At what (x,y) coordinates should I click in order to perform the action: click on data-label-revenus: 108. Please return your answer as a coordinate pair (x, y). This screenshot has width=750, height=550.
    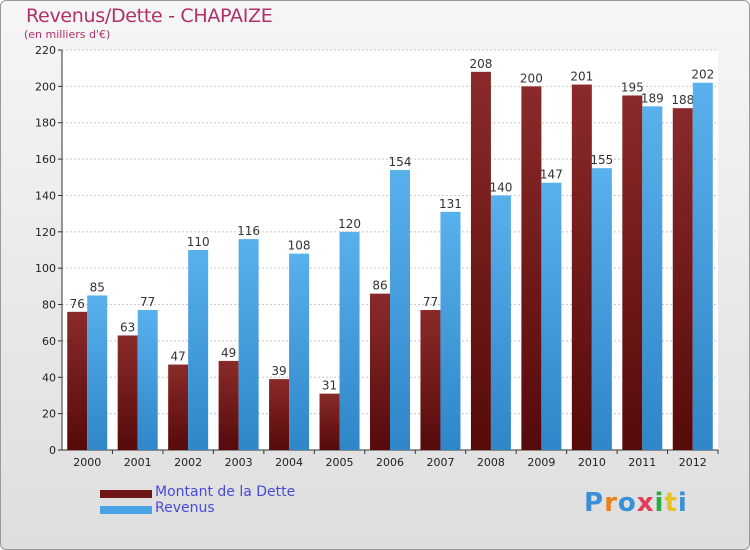
    Looking at the image, I should click on (299, 246).